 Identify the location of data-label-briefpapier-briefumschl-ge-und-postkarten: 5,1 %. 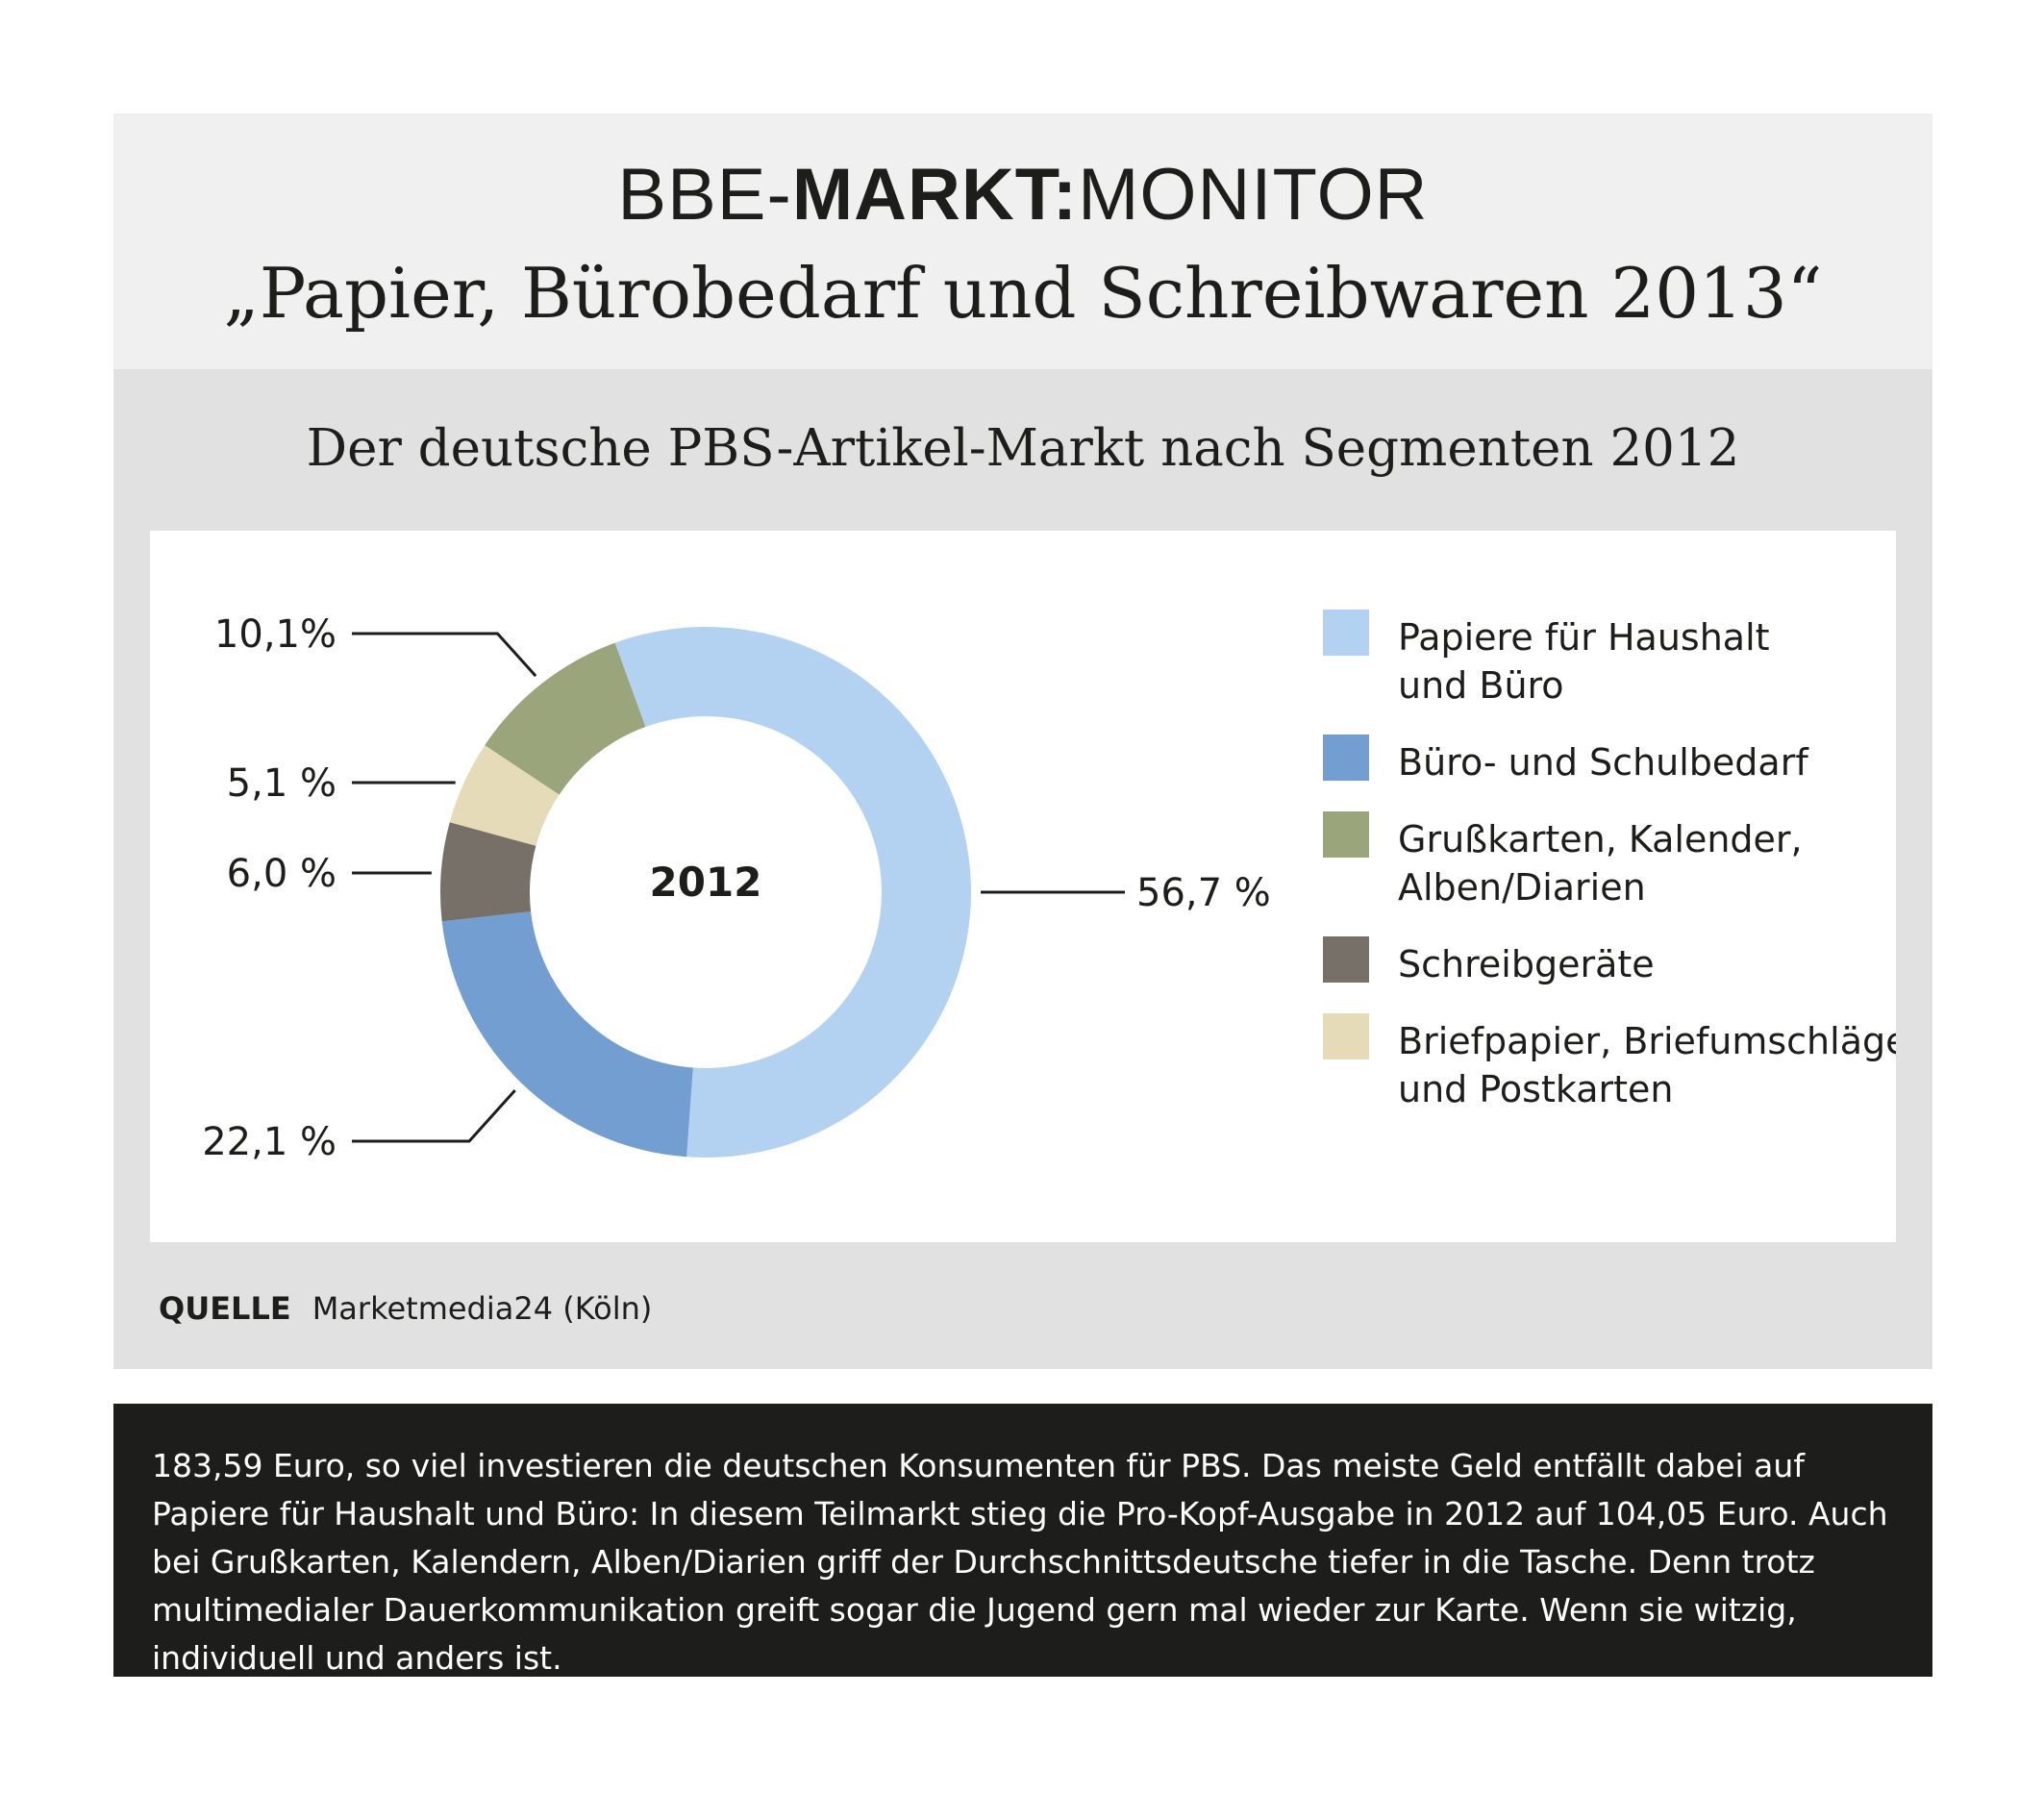
(282, 783).